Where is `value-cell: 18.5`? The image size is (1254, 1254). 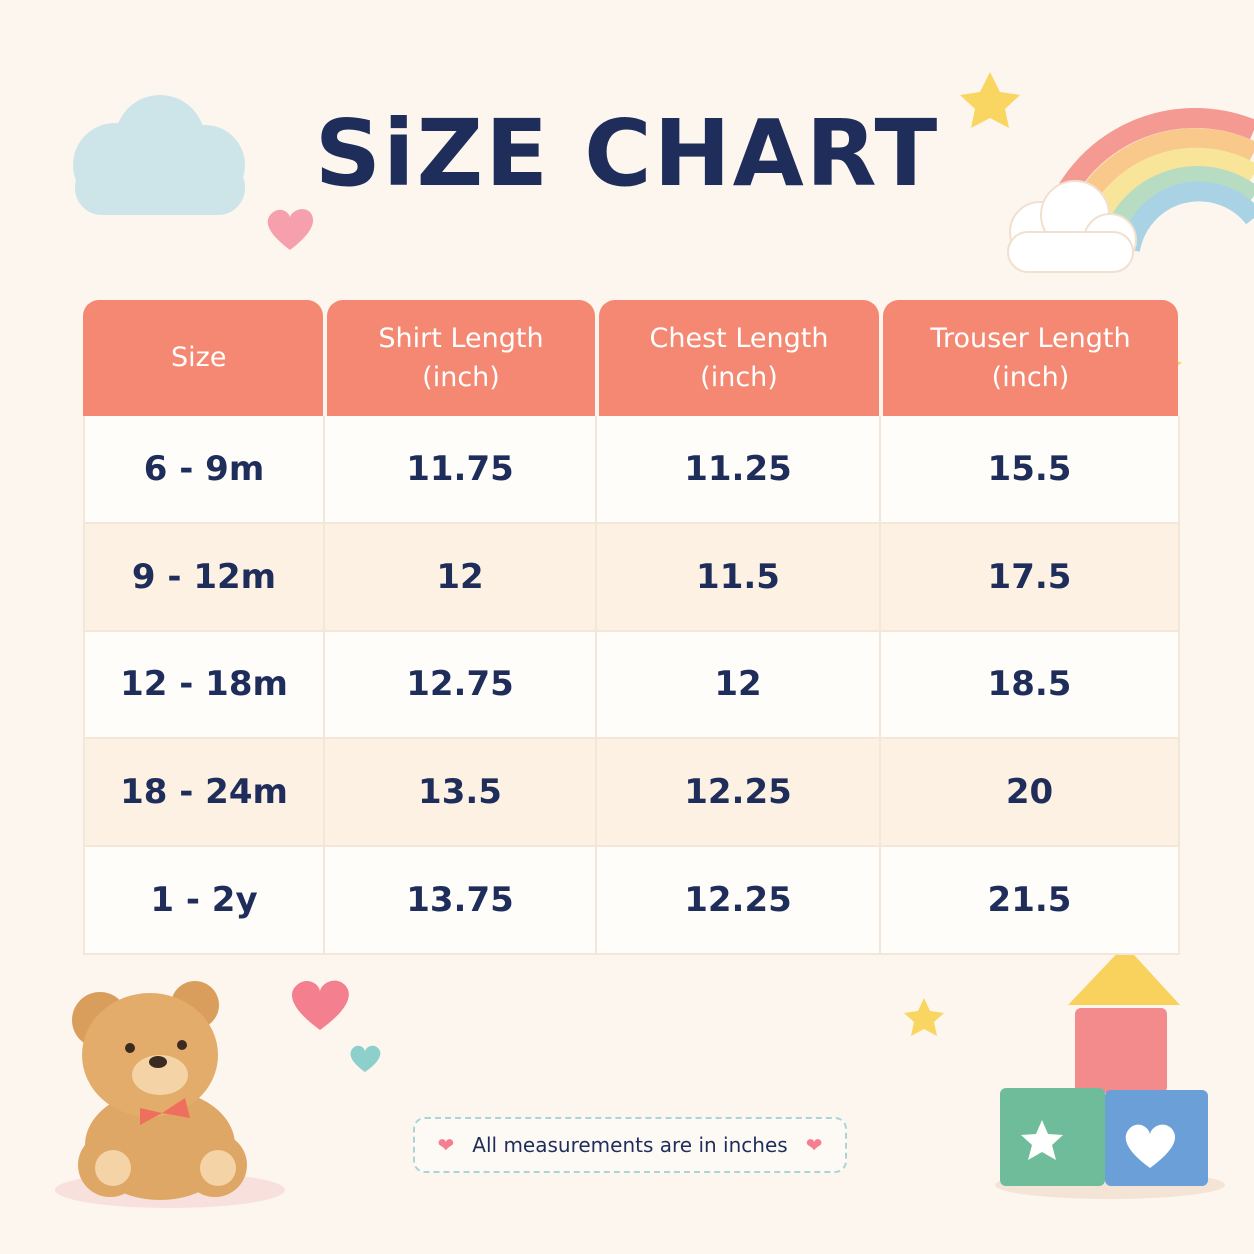 value-cell: 18.5 is located at coordinates (1030, 685).